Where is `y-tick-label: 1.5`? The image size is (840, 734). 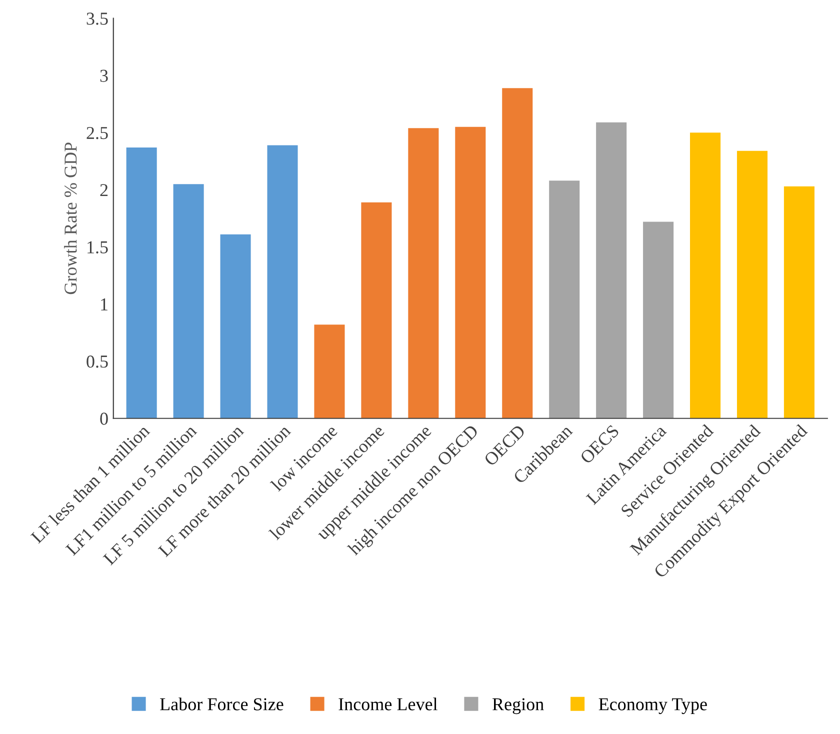 y-tick-label: 1.5 is located at coordinates (98, 247).